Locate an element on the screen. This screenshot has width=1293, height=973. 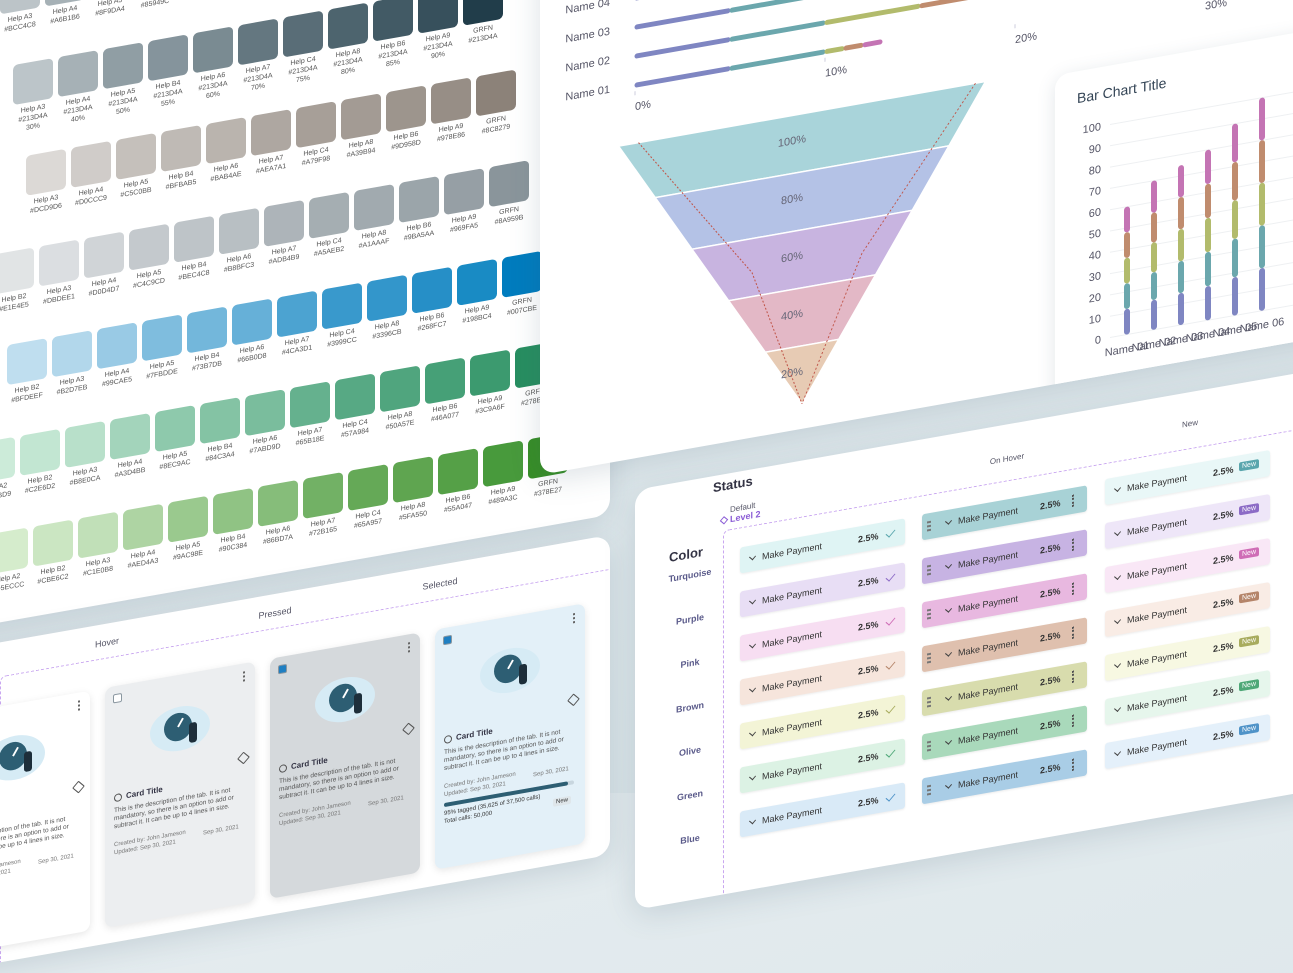
illustration-clock is located at coordinates (343, 698).